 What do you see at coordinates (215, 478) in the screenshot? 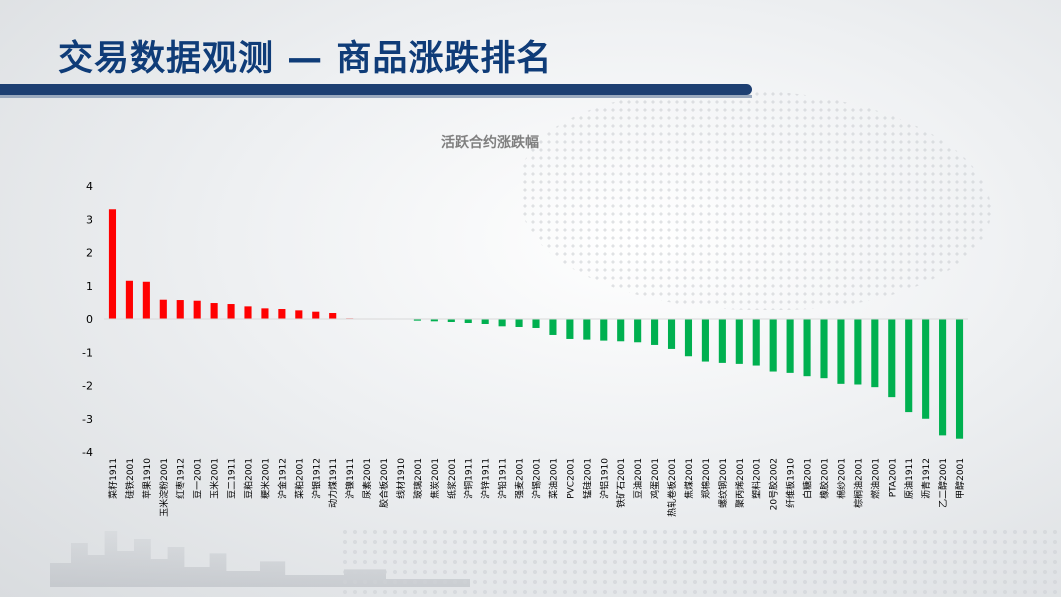
I see `x-tick-label: 玉米2001` at bounding box center [215, 478].